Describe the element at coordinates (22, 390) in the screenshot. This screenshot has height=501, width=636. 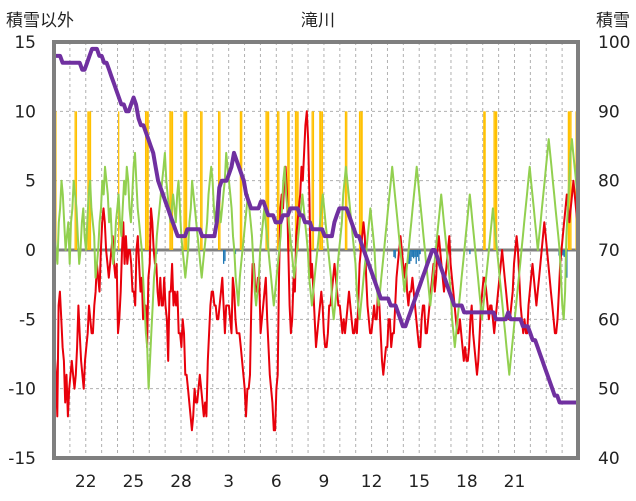
I see `left-tick-label: -10` at that location.